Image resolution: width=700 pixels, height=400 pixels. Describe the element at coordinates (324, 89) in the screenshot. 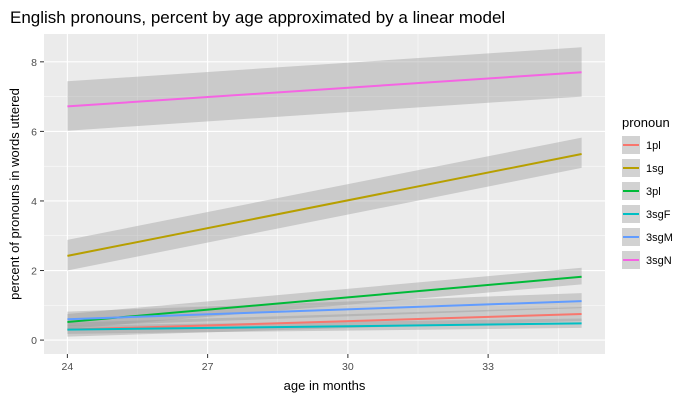

I see `line-3sgN` at that location.